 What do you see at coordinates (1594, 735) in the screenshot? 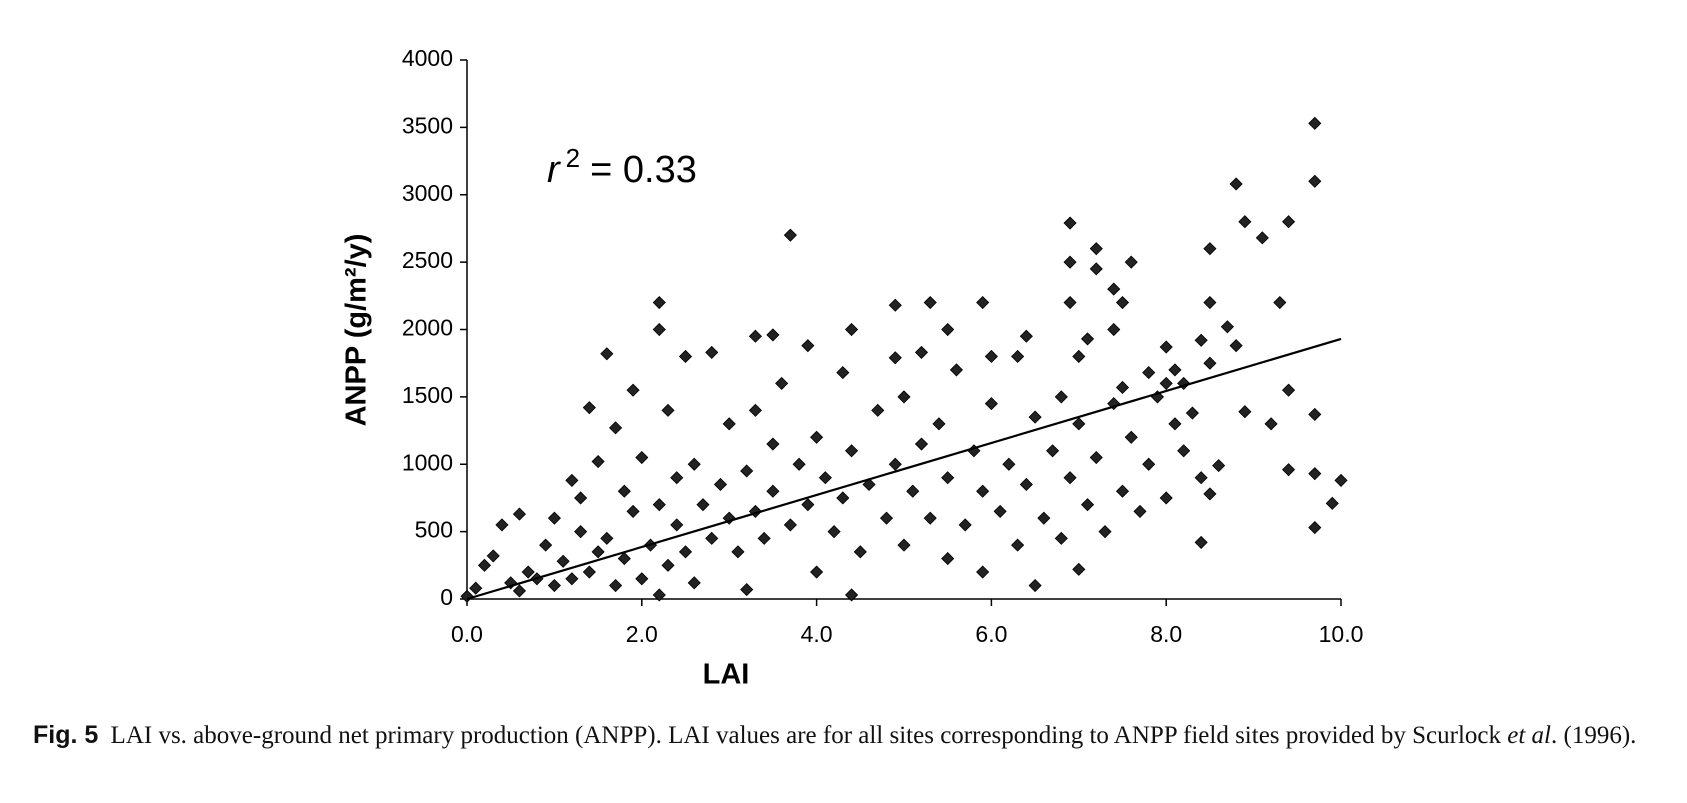
I see `caption-end: . (1996).` at bounding box center [1594, 735].